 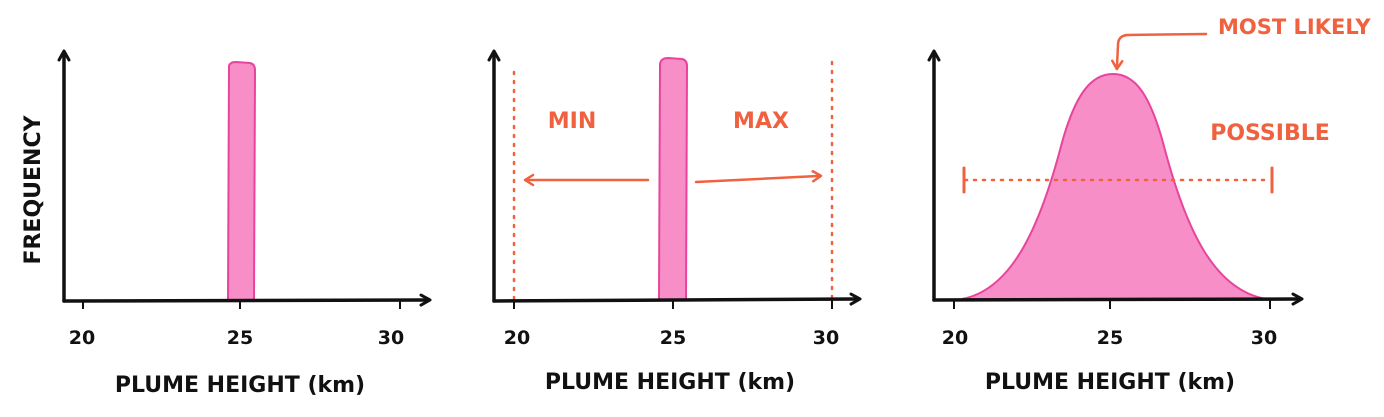 I want to click on panel-2-bar, so click(x=673, y=178).